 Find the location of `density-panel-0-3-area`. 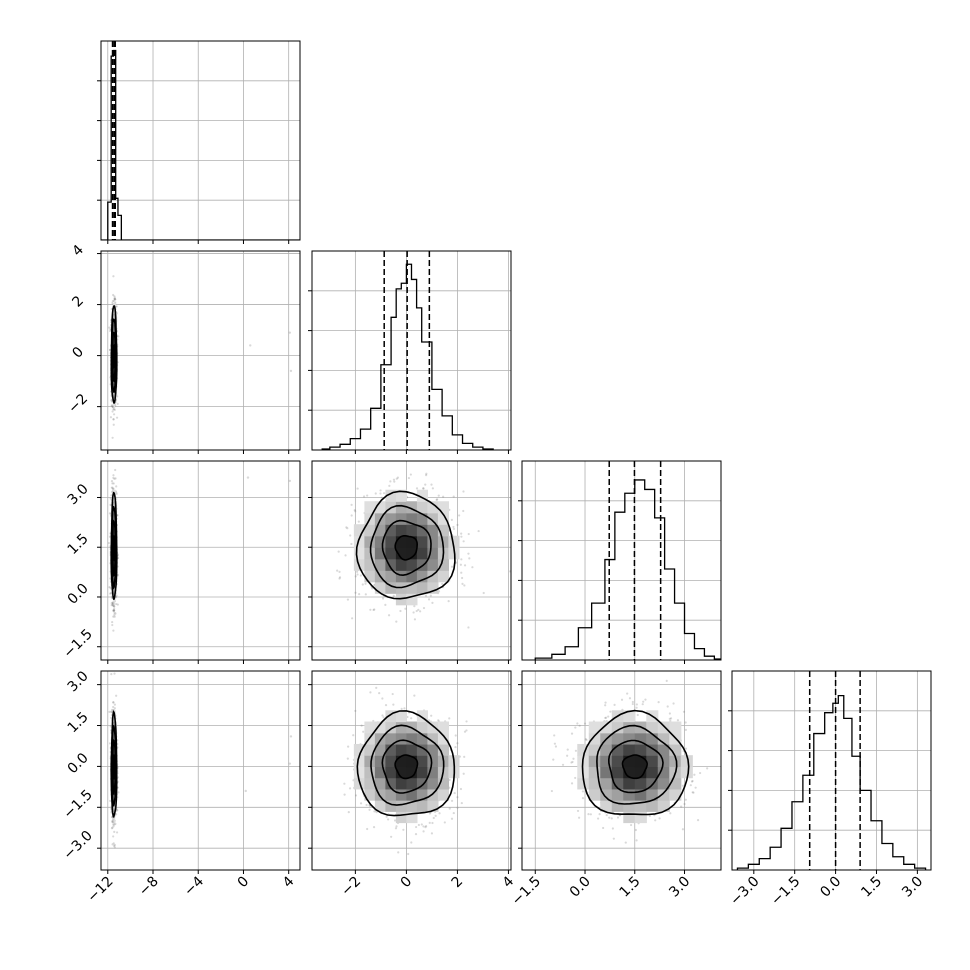

density-panel-0-3-area is located at coordinates (200, 770).